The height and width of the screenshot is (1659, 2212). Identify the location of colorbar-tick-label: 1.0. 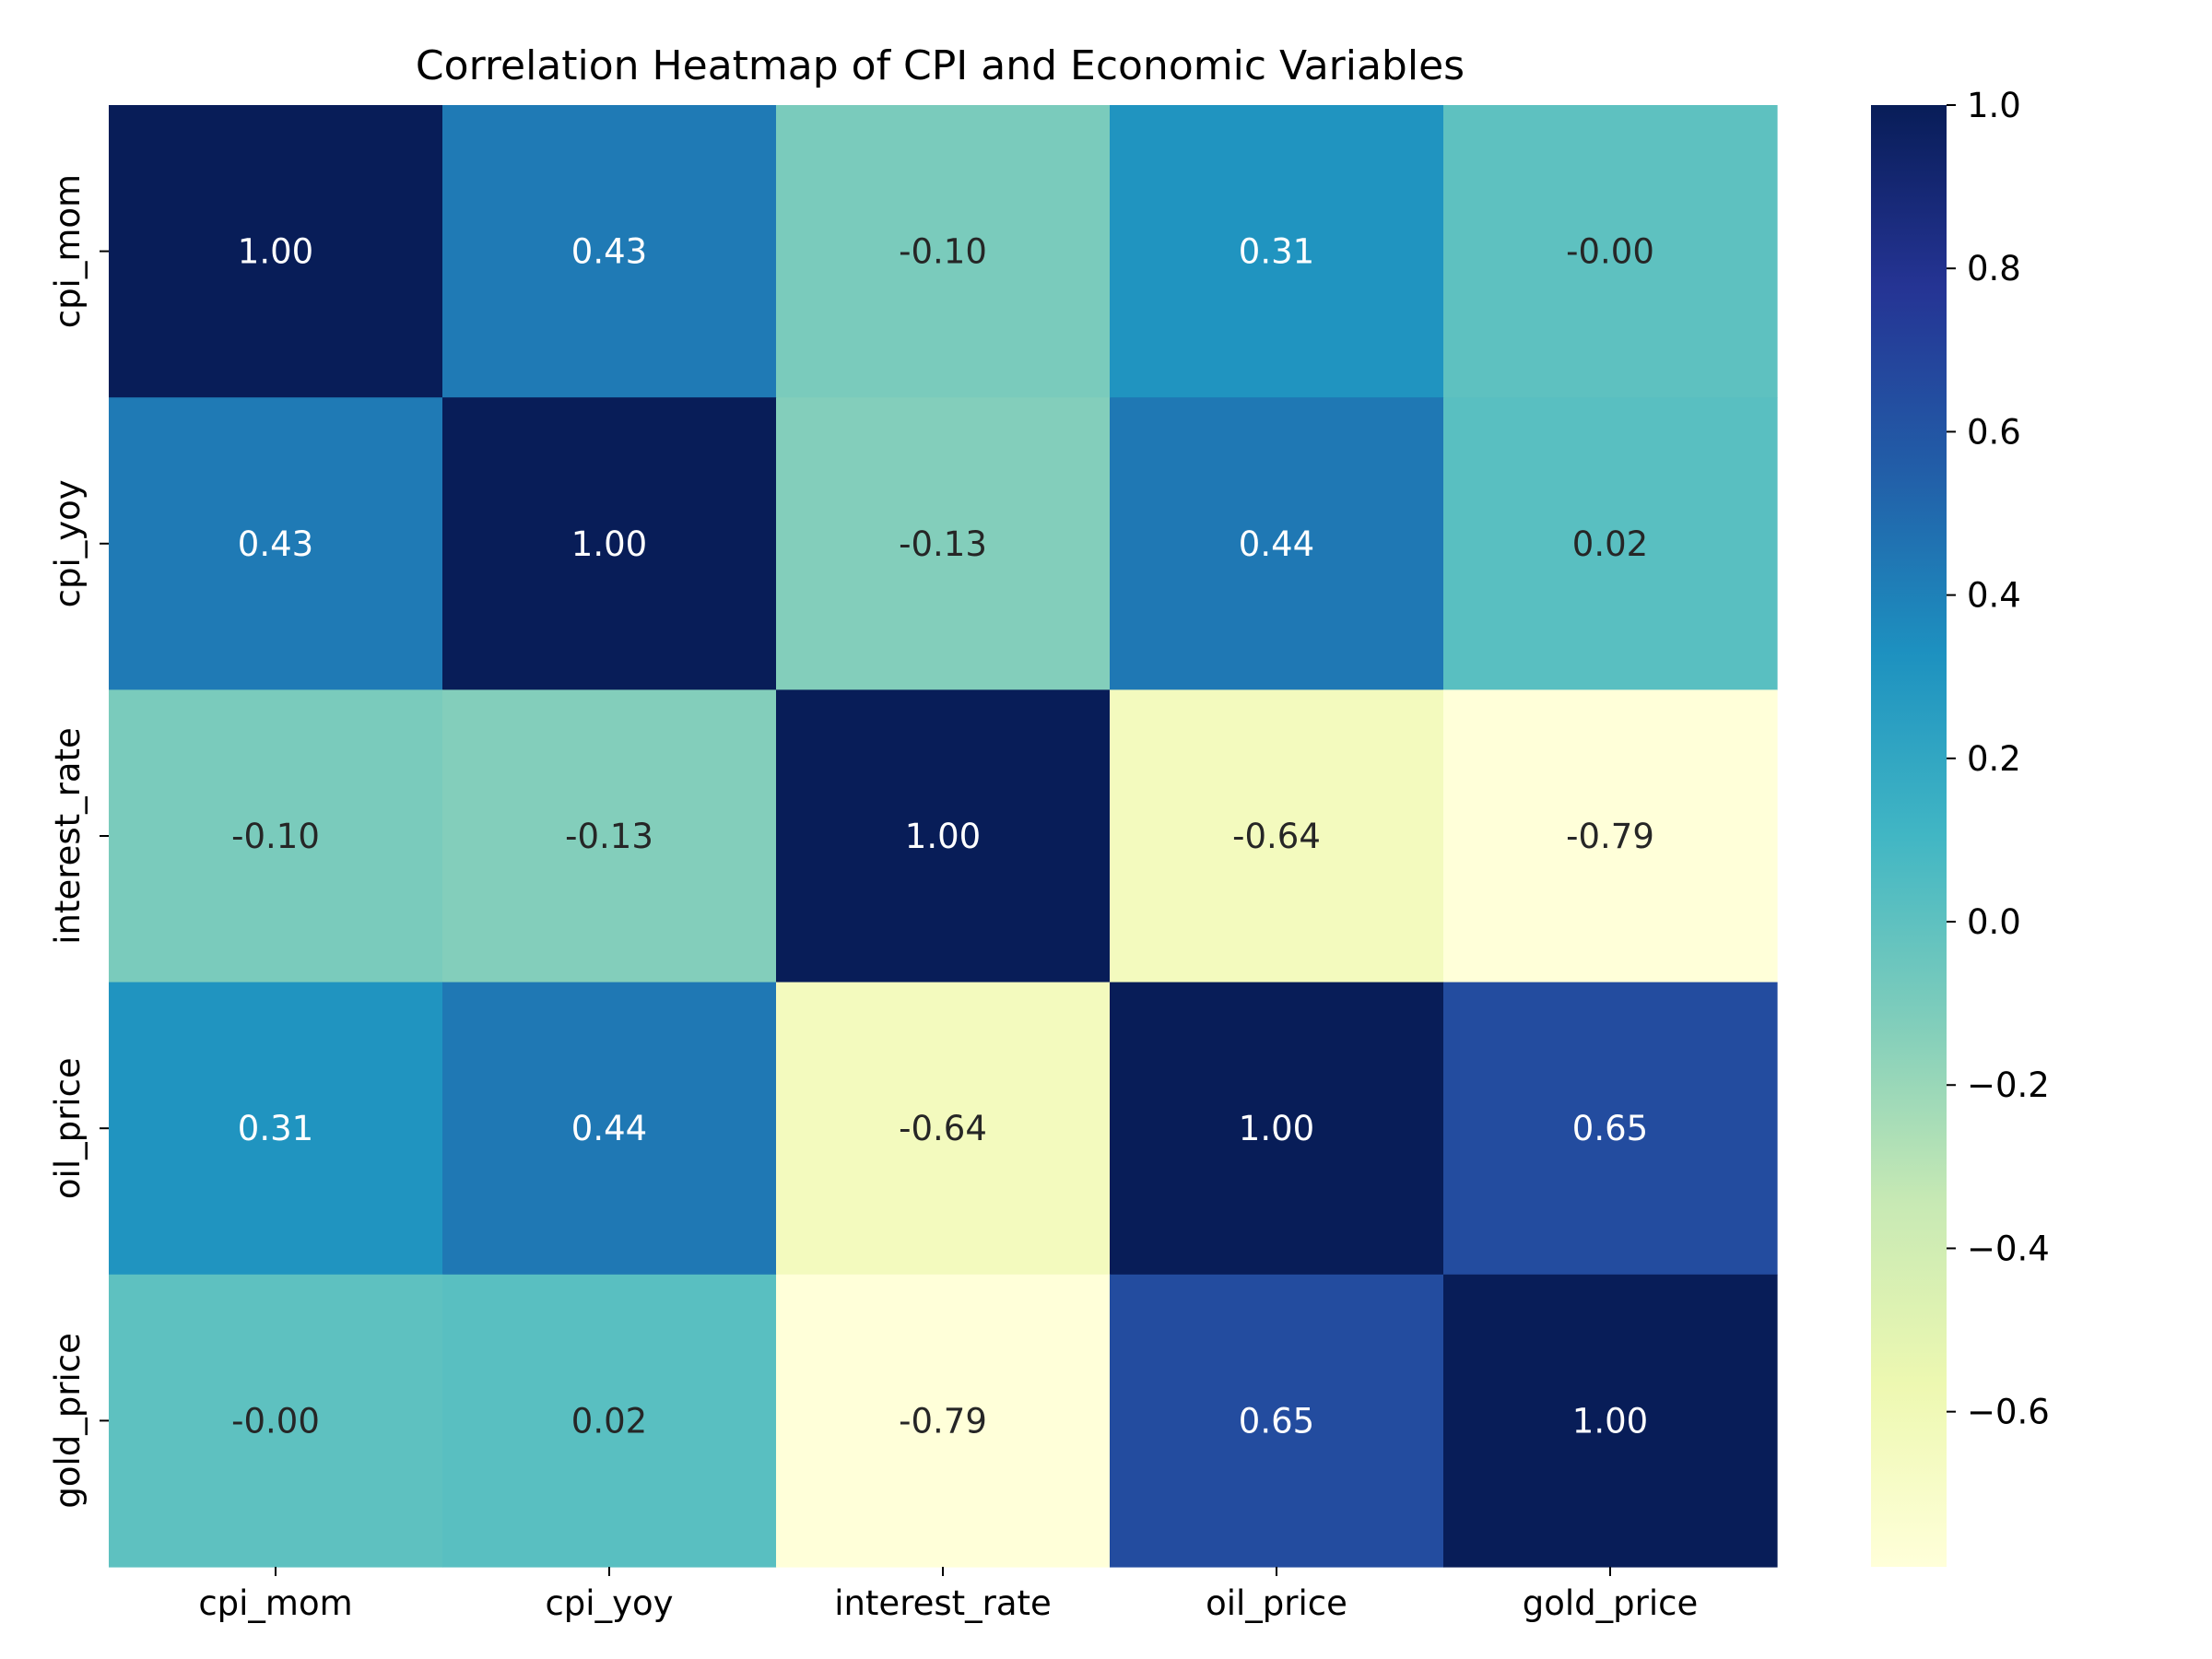
(1994, 105).